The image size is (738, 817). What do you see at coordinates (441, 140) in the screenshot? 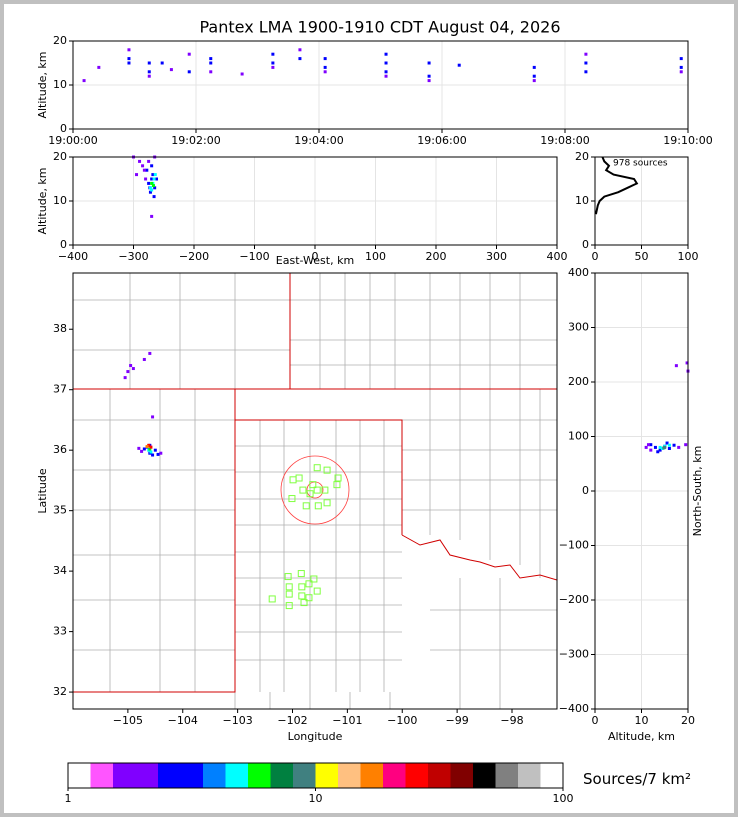
I see `x-tick-label: 19:06:00` at bounding box center [441, 140].